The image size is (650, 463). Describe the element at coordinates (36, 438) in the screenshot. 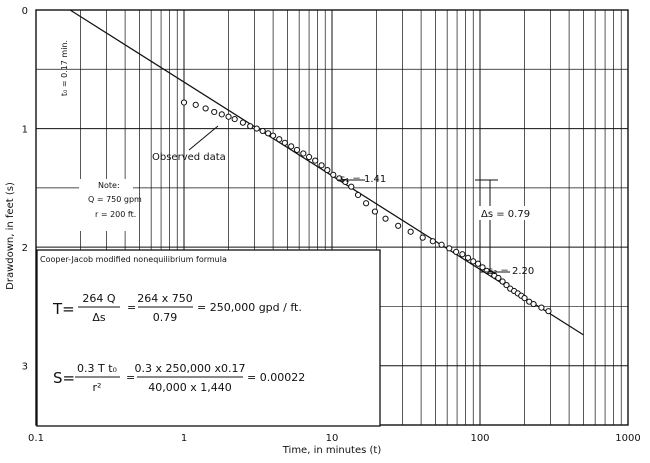

I see `x-tick-label: 0.1` at that location.